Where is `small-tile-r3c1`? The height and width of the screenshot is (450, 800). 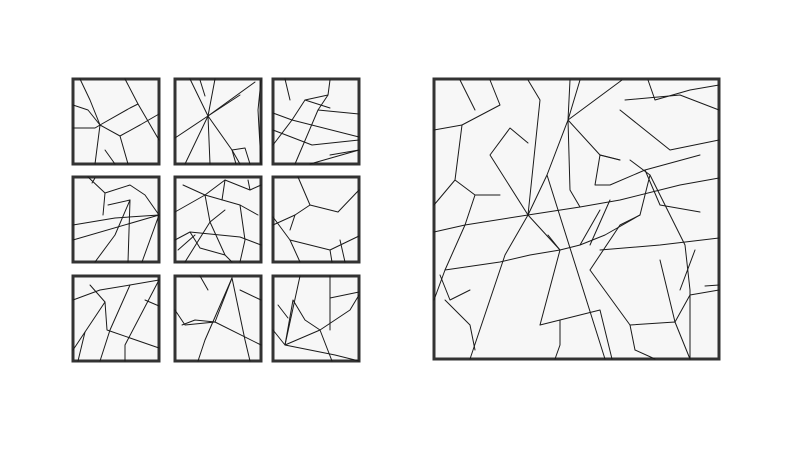
small-tile-r3c1 is located at coordinates (116, 318).